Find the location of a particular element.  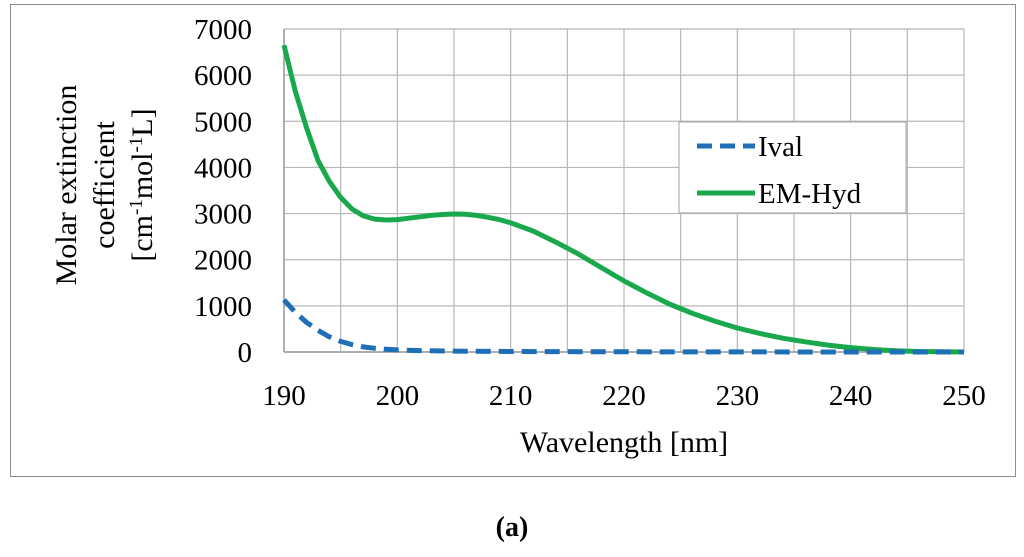

y-label-part-exp1: -1 is located at coordinates (136, 207).